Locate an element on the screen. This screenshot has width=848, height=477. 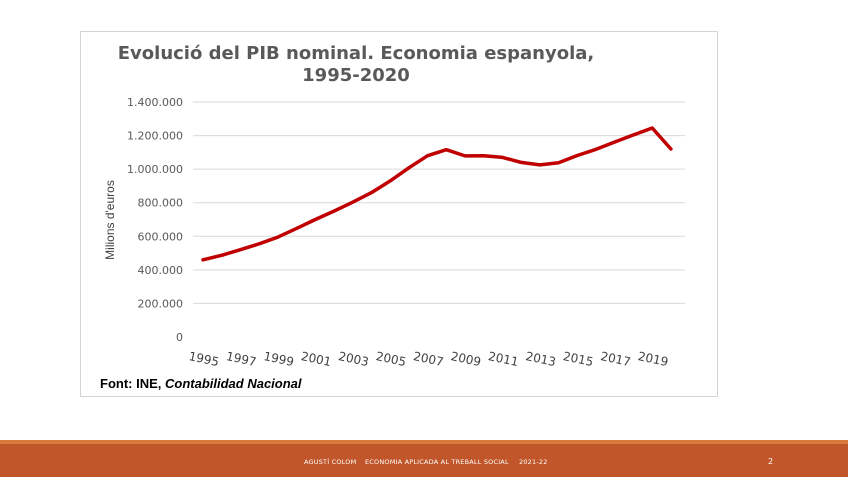
y-tick-label: 1.200.000 is located at coordinates (155, 136).